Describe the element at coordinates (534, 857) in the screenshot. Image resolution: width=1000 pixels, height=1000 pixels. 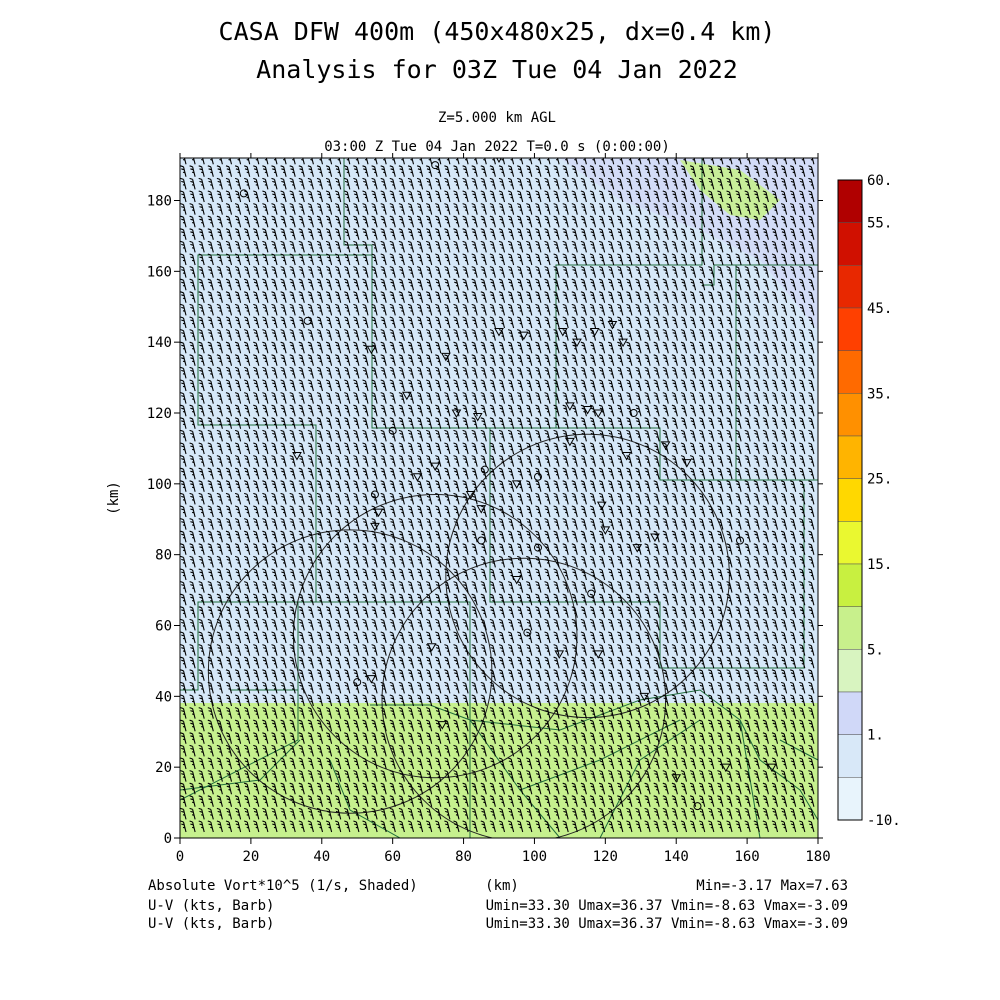
I see `x-tick-label: 100` at that location.